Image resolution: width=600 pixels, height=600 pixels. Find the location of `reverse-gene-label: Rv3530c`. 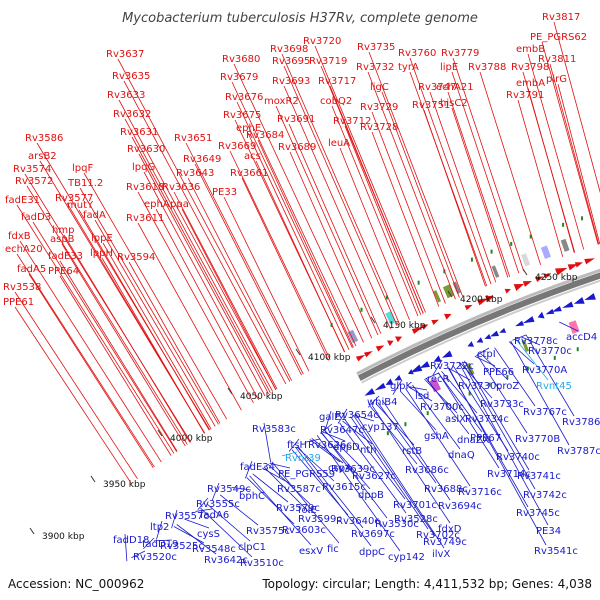

reverse-gene-label: Rv3530c is located at coordinates (397, 524).